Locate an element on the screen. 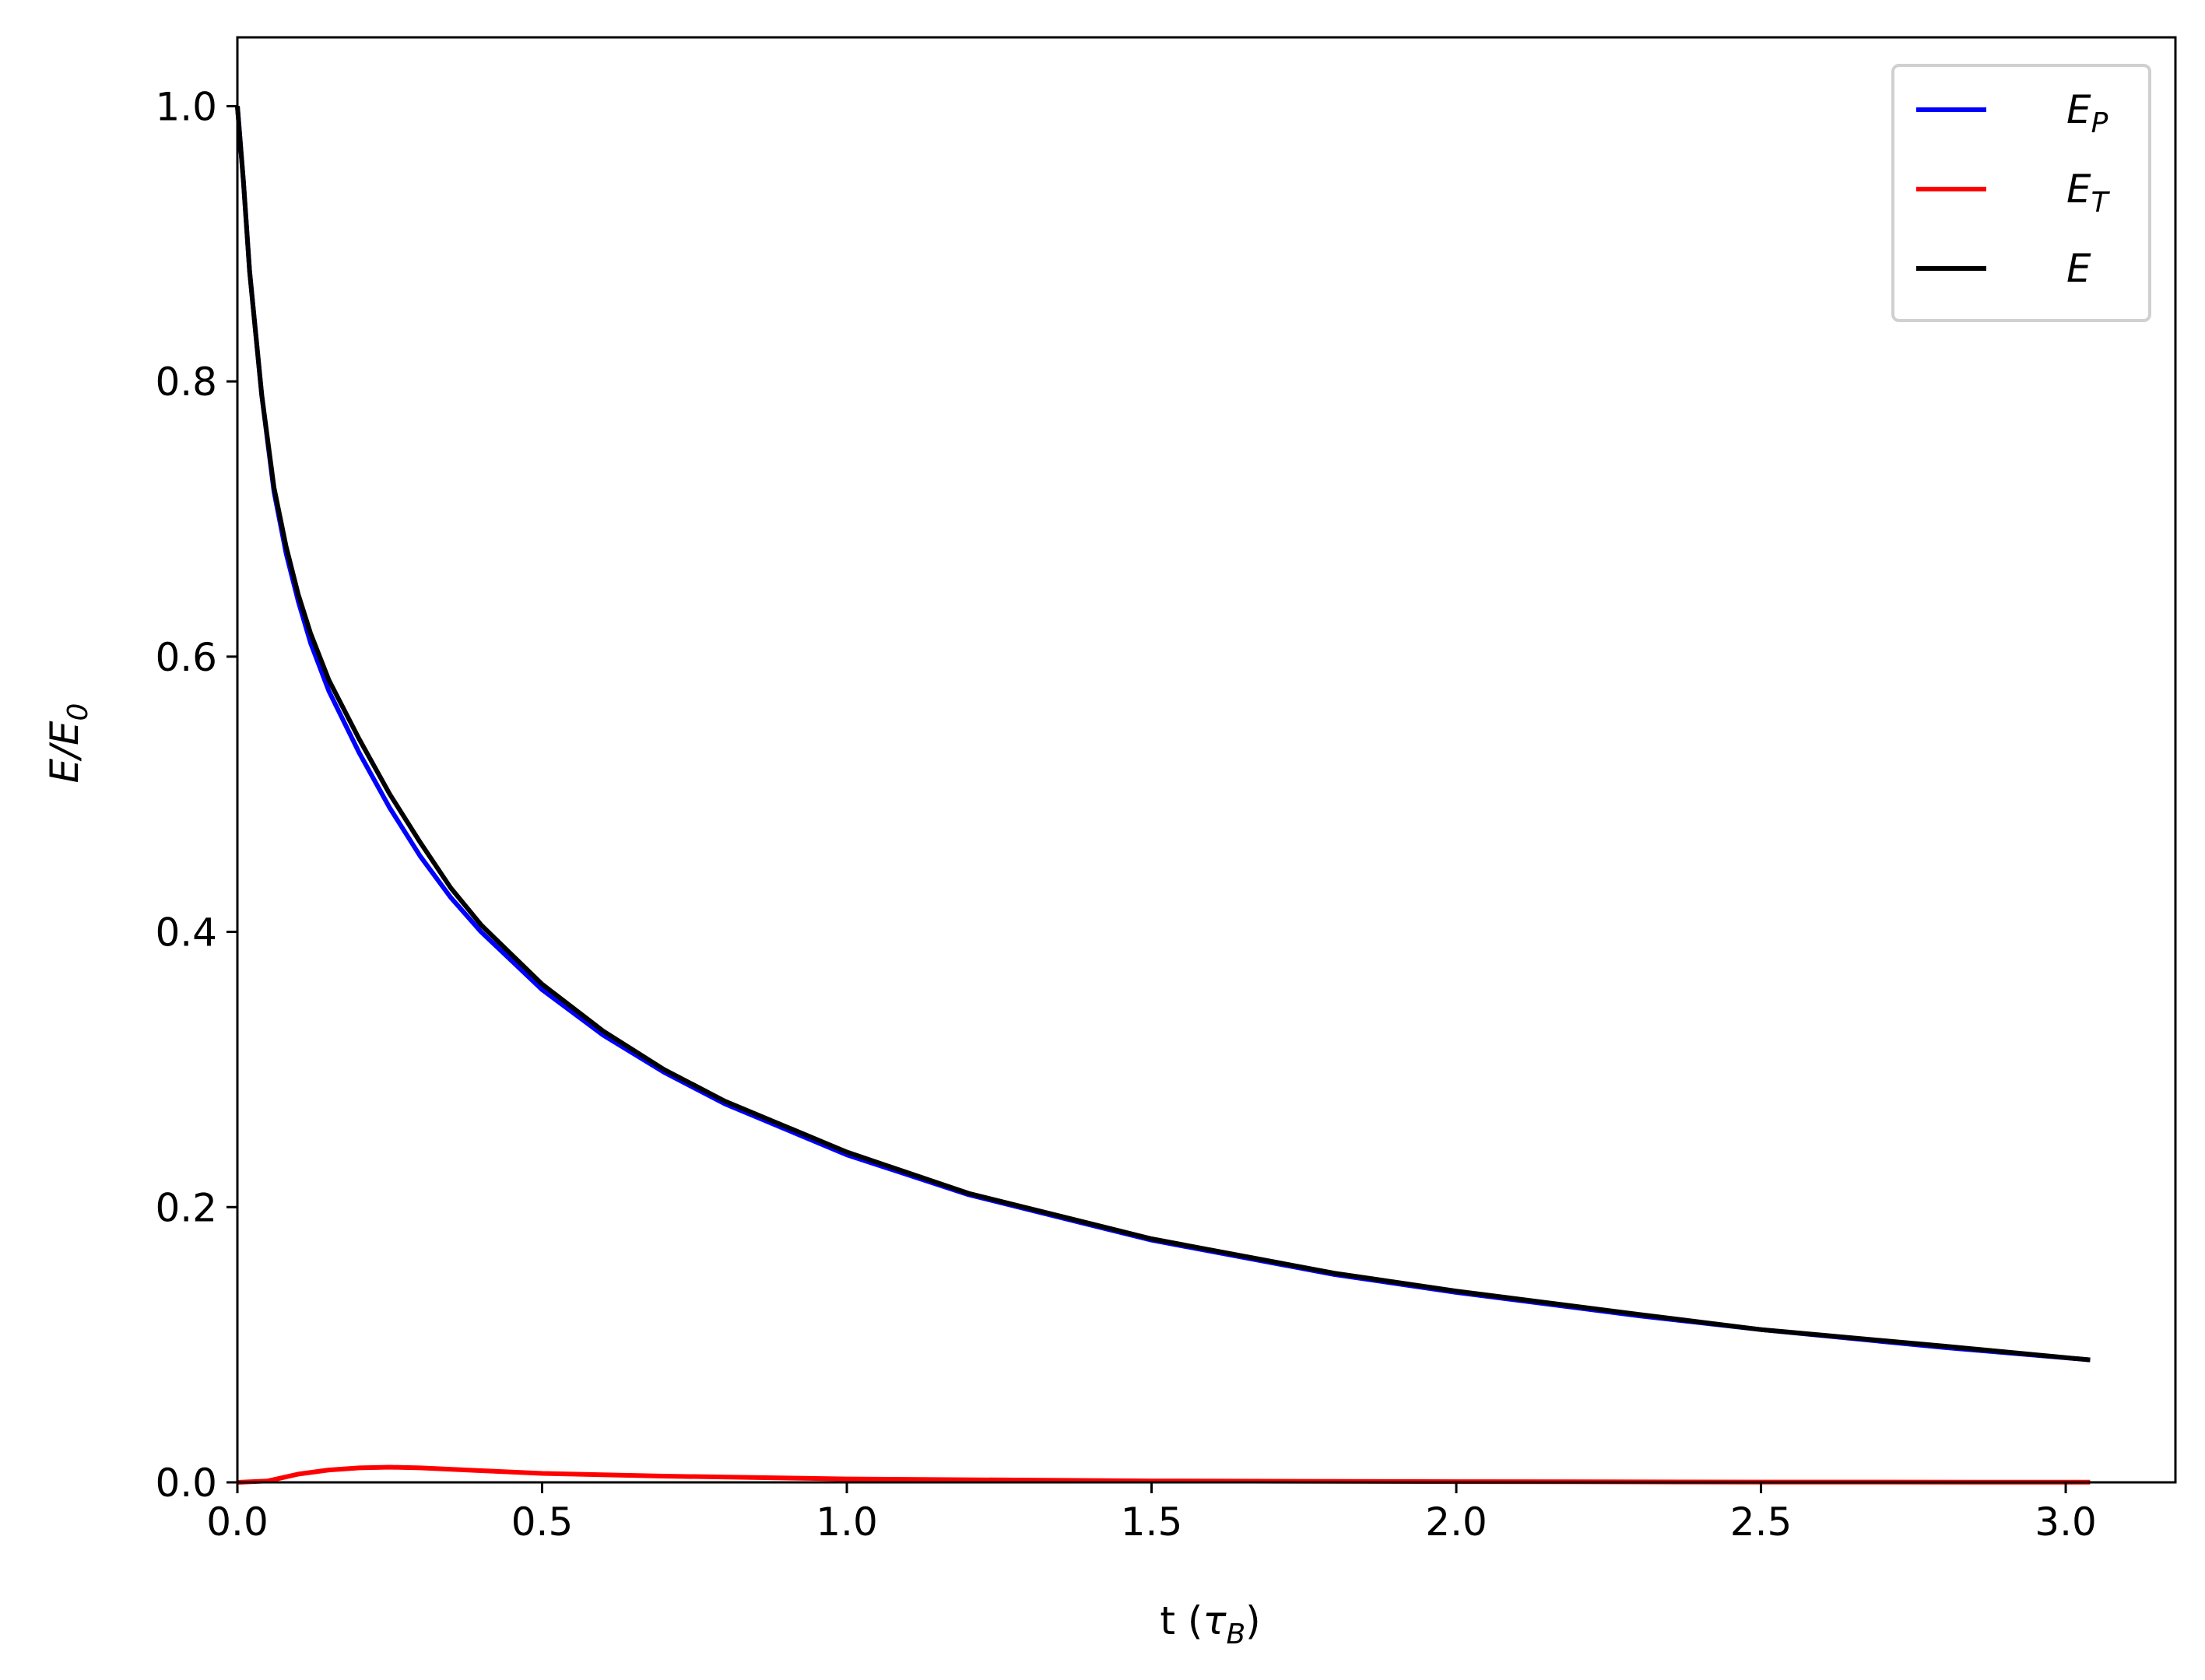 The width and height of the screenshot is (2205, 1680). x-tick-label: 2.0 is located at coordinates (1456, 1522).